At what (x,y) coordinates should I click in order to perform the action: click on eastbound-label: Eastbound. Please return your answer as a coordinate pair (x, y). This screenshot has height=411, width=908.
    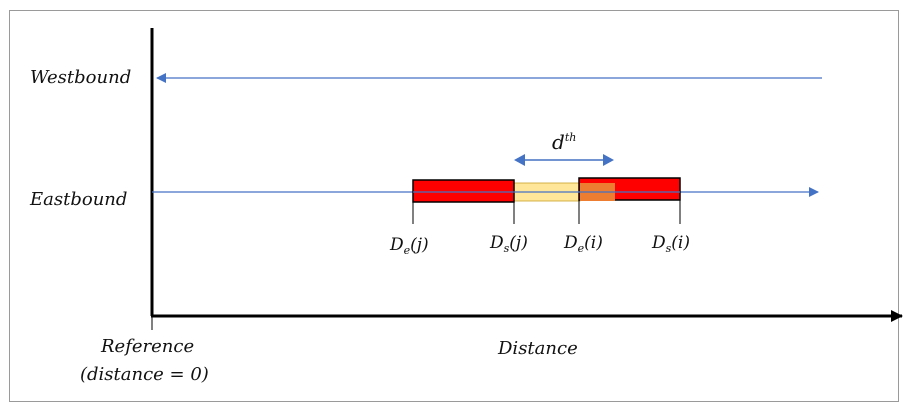
    Looking at the image, I should click on (79, 199).